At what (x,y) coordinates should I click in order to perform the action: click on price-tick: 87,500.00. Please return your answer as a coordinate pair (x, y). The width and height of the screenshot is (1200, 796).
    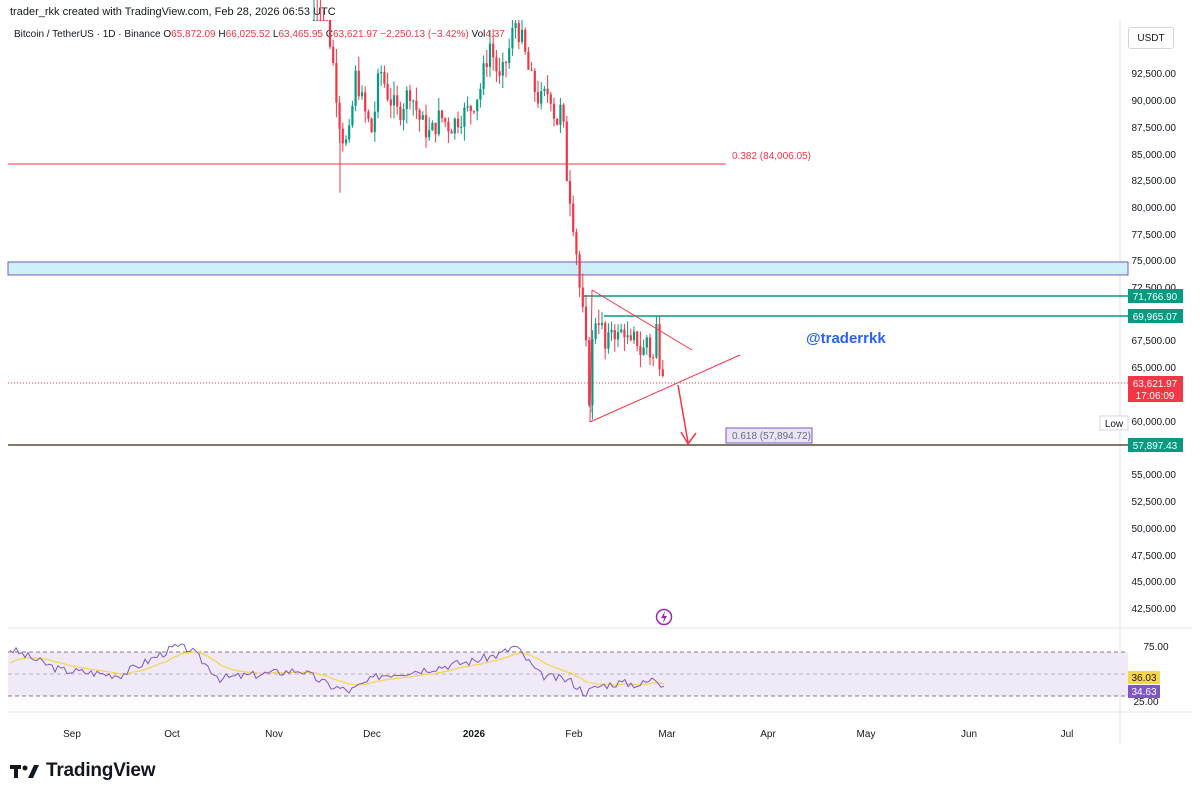
    Looking at the image, I should click on (1154, 128).